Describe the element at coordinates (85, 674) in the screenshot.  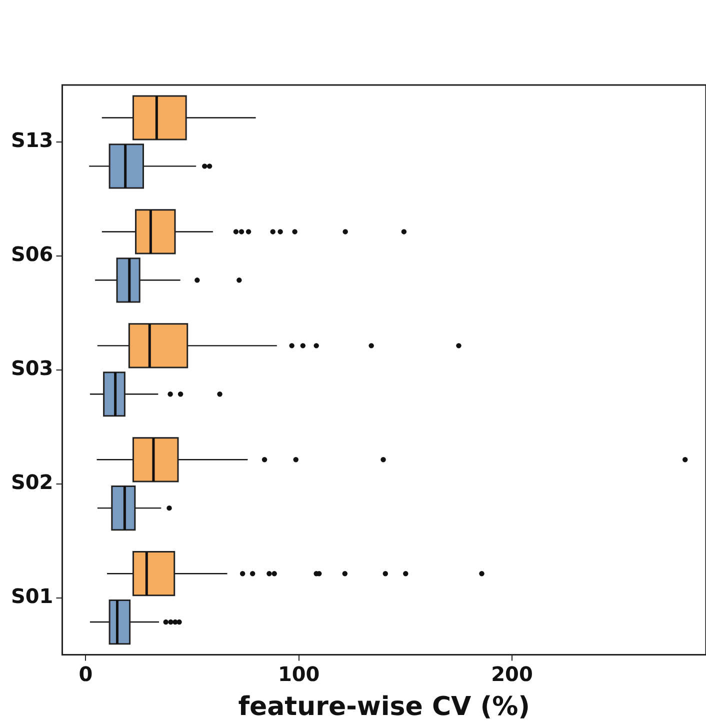
I see `x-tick-label: 0` at that location.